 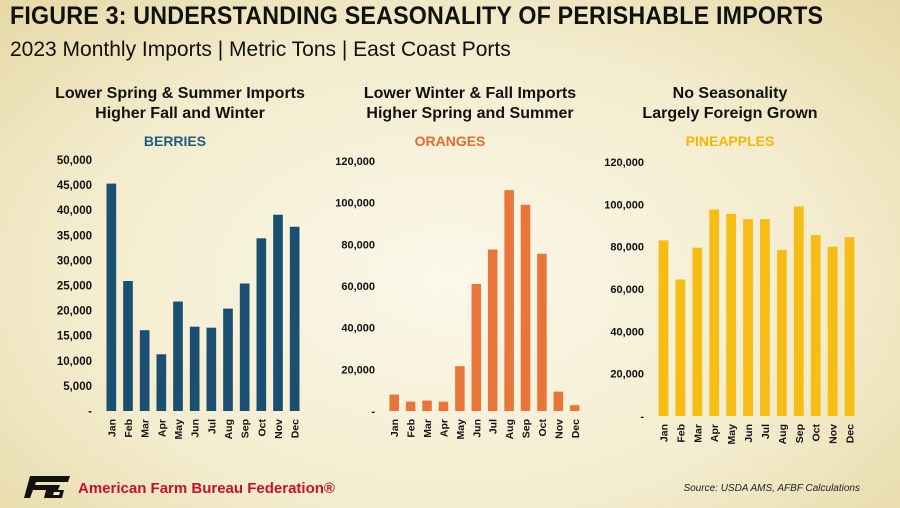 I want to click on bar-jan, so click(x=663, y=328).